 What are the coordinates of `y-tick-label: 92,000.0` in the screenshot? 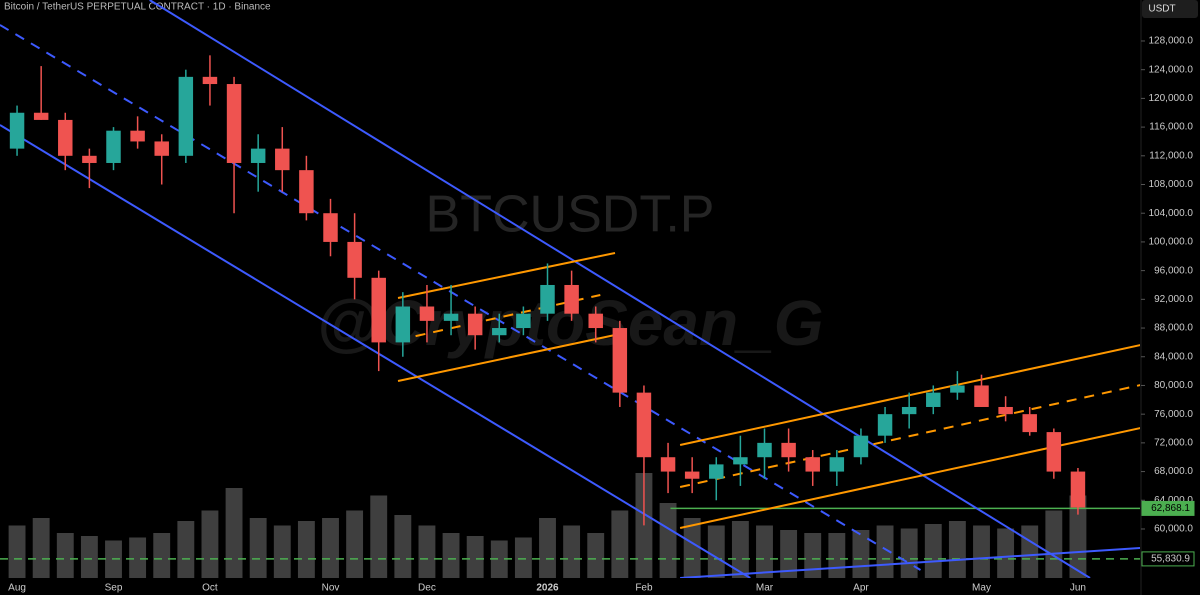 It's located at (1173, 299).